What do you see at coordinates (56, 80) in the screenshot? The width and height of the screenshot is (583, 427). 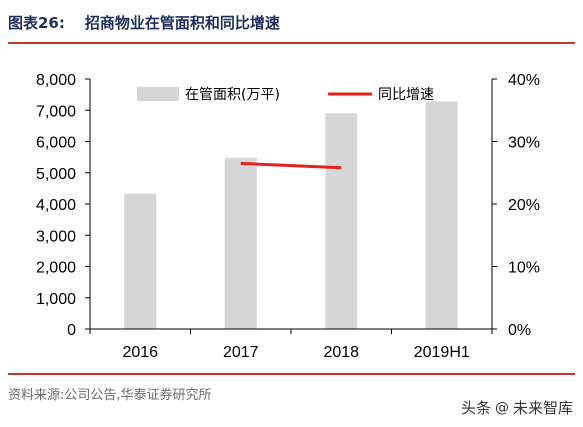 I see `y-left-tick-label: 8,000` at bounding box center [56, 80].